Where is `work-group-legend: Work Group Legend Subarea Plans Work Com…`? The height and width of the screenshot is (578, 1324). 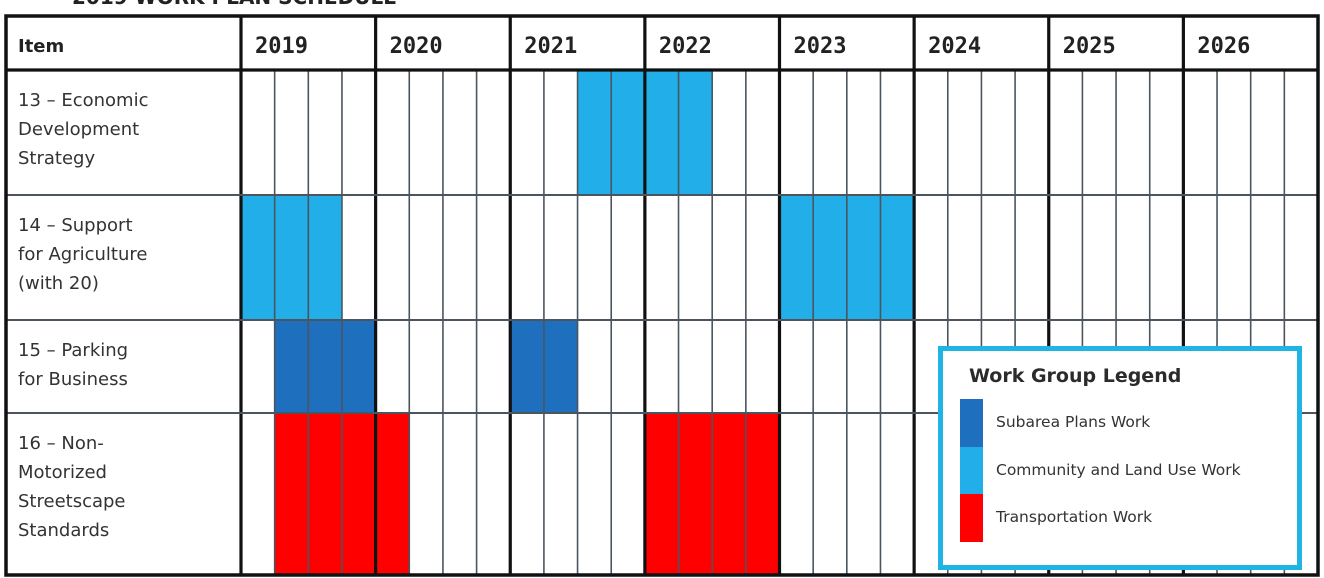 work-group-legend: Work Group Legend Subarea Plans Work Com… is located at coordinates (1120, 458).